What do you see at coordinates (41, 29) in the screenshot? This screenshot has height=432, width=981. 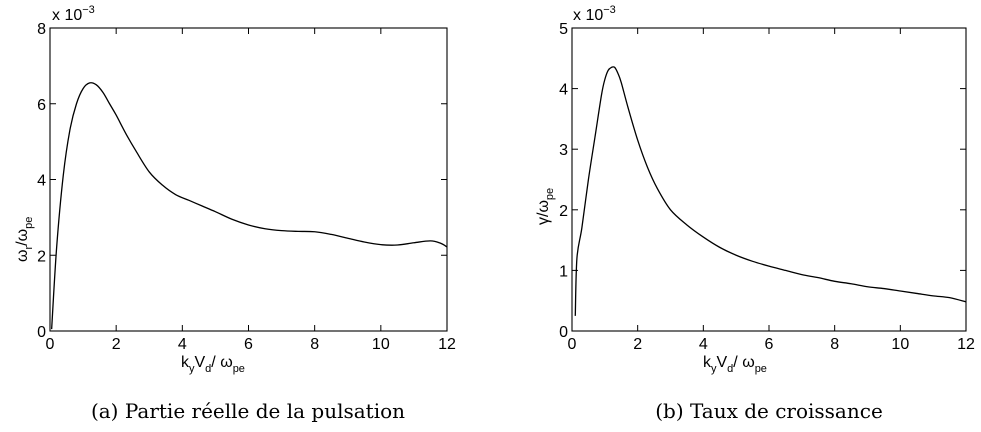 I see `y-tick-label: 8` at bounding box center [41, 29].